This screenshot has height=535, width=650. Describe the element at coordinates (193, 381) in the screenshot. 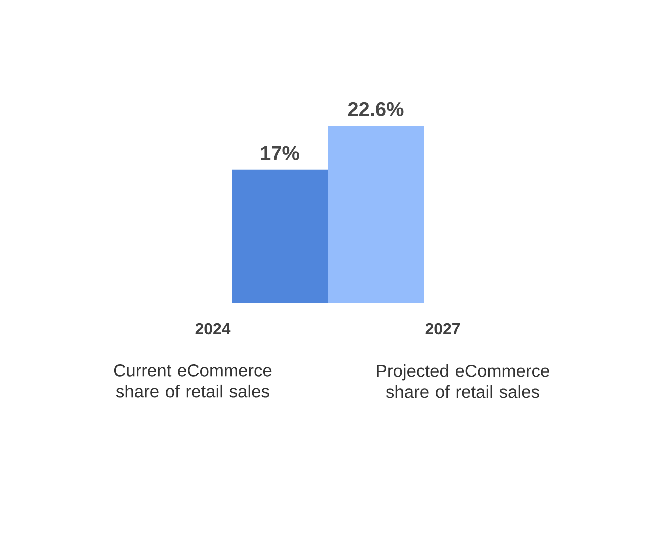

I see `text: Current eCommerce share of retail sales` at that location.